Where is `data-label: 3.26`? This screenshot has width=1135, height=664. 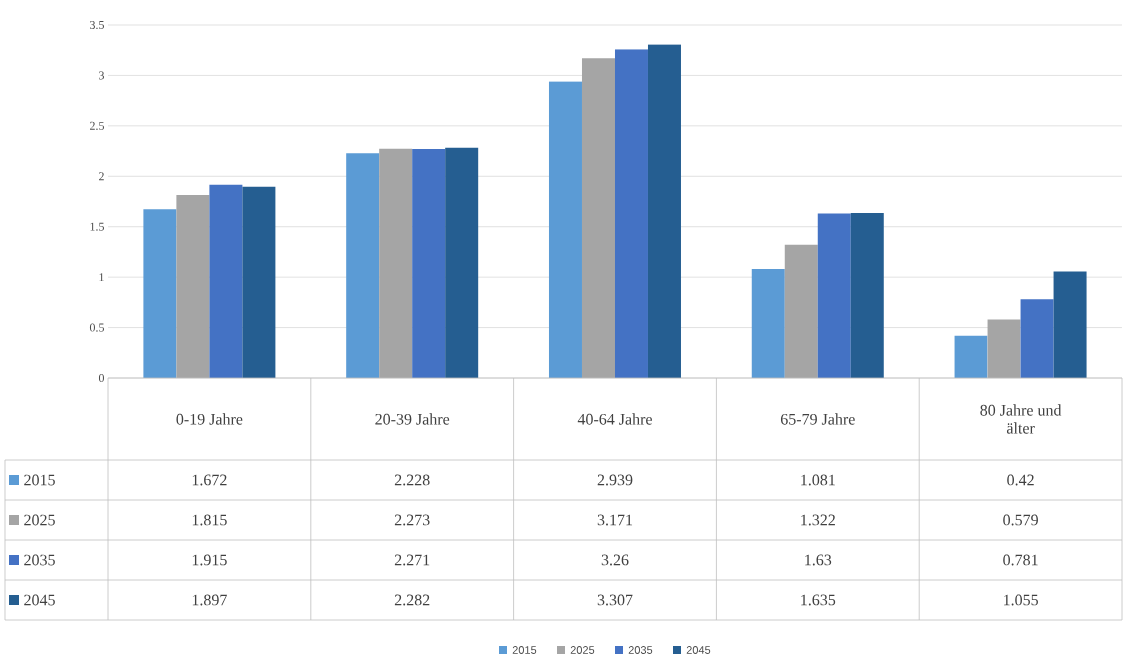 data-label: 3.26 is located at coordinates (615, 560).